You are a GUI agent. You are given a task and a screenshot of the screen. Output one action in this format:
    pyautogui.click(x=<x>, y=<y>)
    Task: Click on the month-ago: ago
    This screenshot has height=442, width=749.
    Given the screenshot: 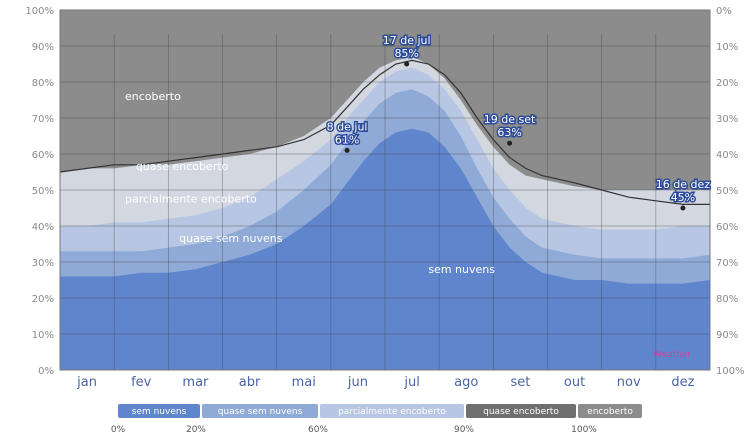 What is the action you would take?
    pyautogui.click(x=466, y=382)
    